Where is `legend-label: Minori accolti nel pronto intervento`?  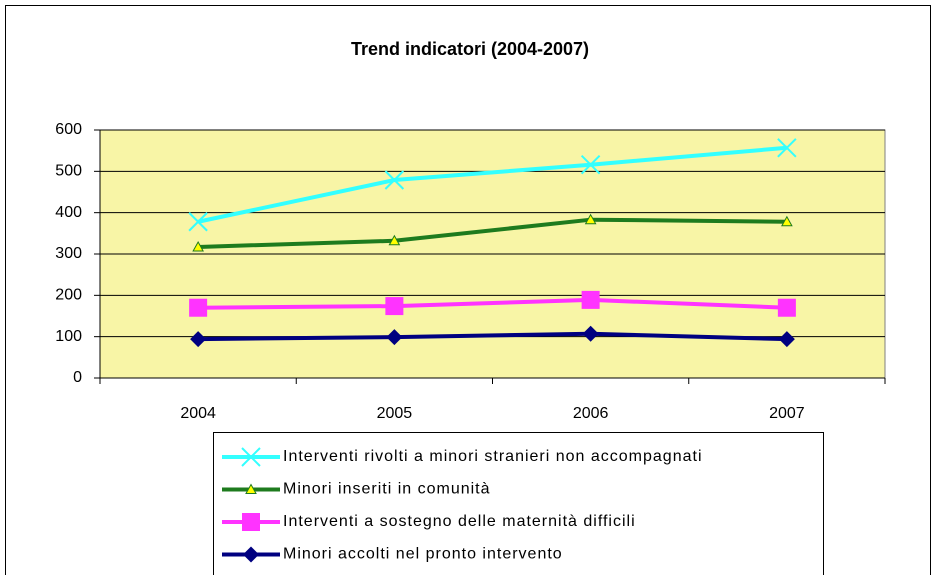 legend-label: Minori accolti nel pronto intervento is located at coordinates (423, 554).